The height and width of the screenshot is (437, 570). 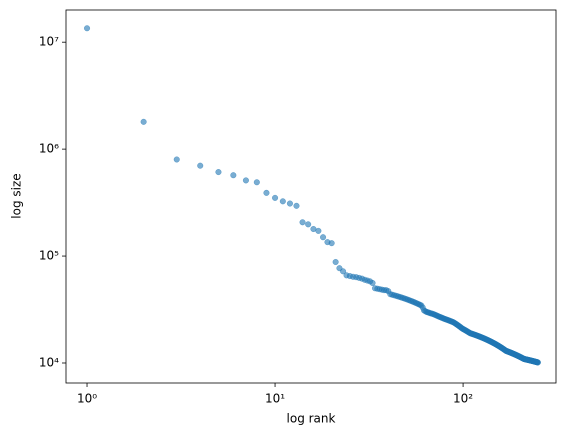 I want to click on y-tick-label: 10⁶, so click(x=49, y=149).